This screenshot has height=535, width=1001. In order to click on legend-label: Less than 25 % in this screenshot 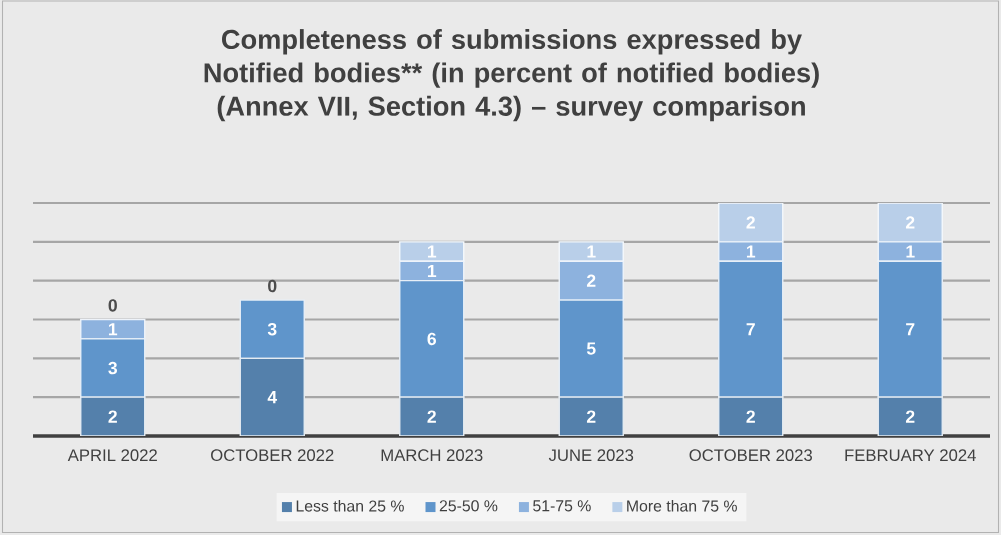, I will do `click(350, 506)`.